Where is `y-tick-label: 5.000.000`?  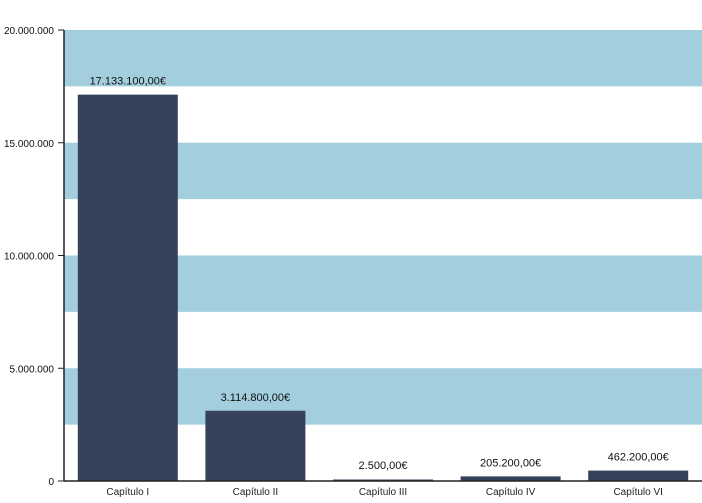
y-tick-label: 5.000.000 is located at coordinates (32, 369).